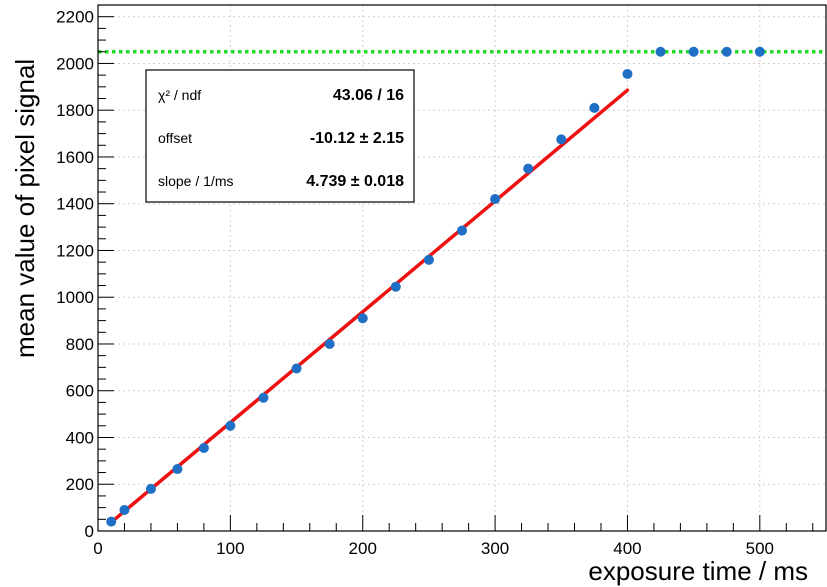  Describe the element at coordinates (627, 548) in the screenshot. I see `x-tick-label: 400` at that location.